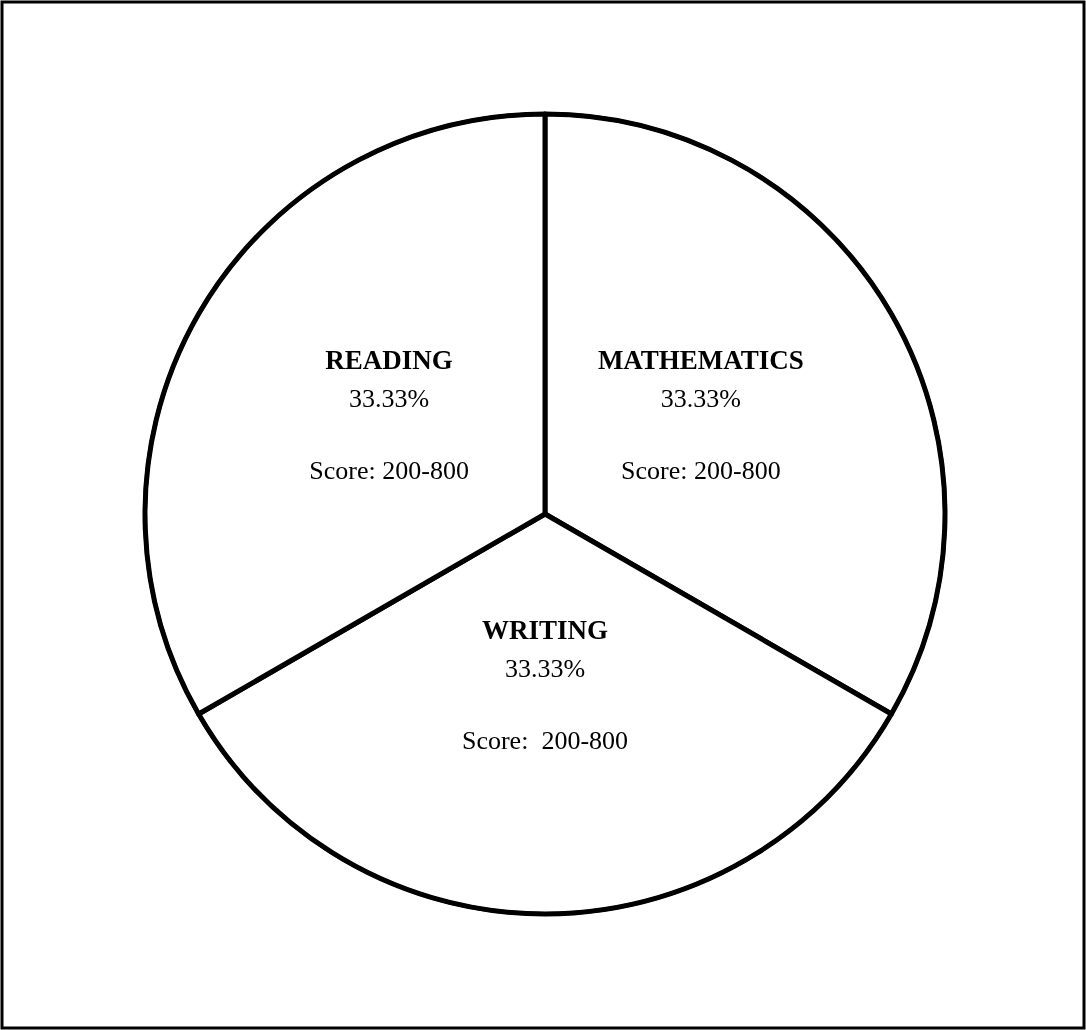 This screenshot has width=1086, height=1030. What do you see at coordinates (545, 630) in the screenshot?
I see `slice-label: WRITING` at bounding box center [545, 630].